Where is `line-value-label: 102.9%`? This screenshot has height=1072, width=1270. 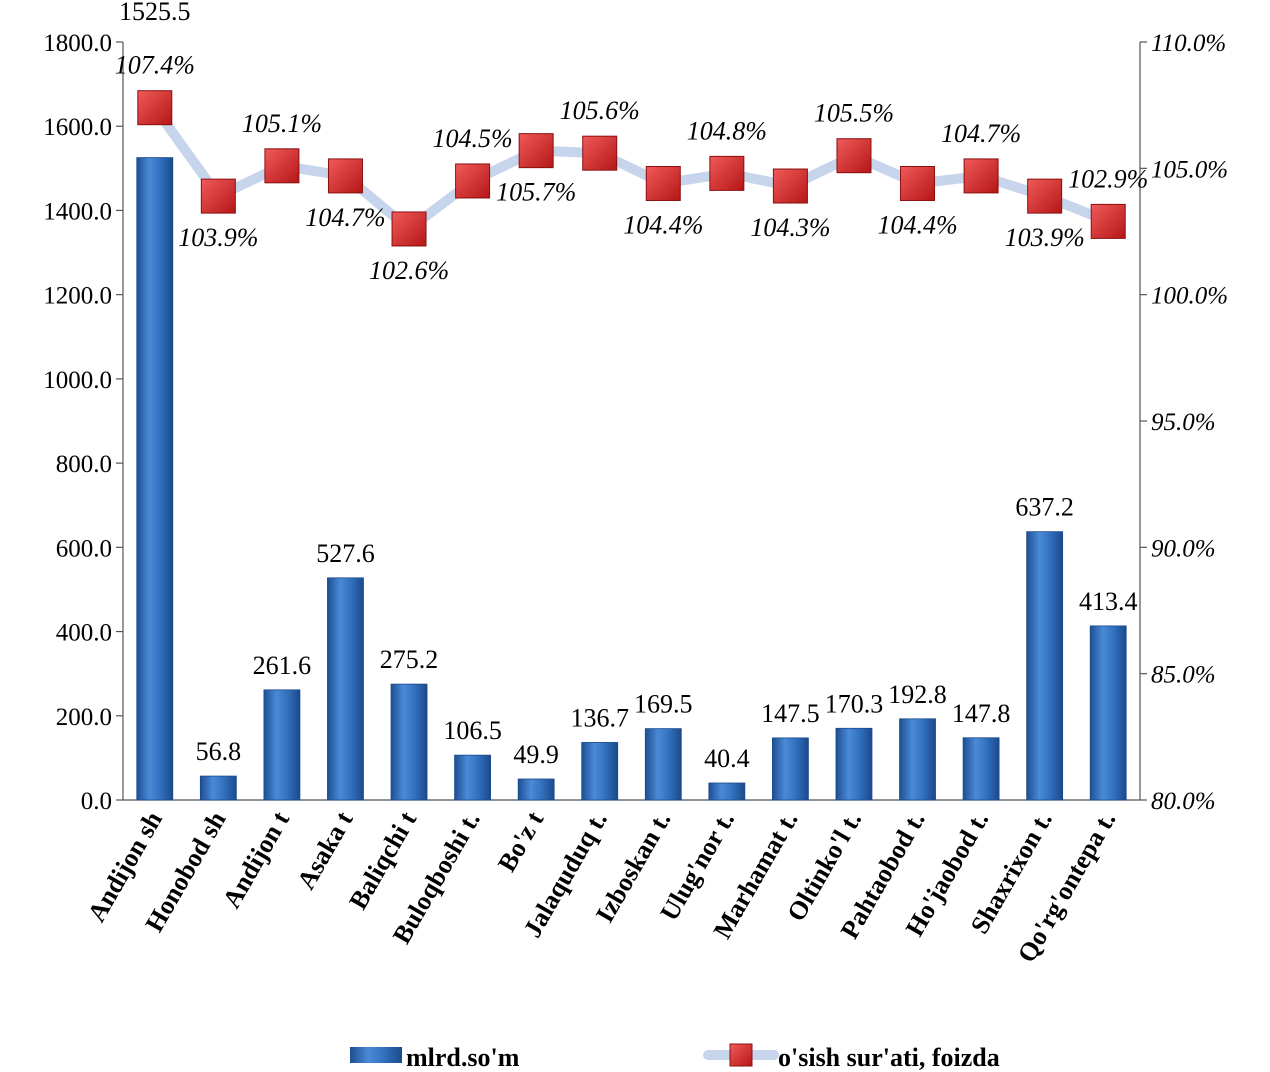
line-value-label: 102.9% is located at coordinates (1108, 178).